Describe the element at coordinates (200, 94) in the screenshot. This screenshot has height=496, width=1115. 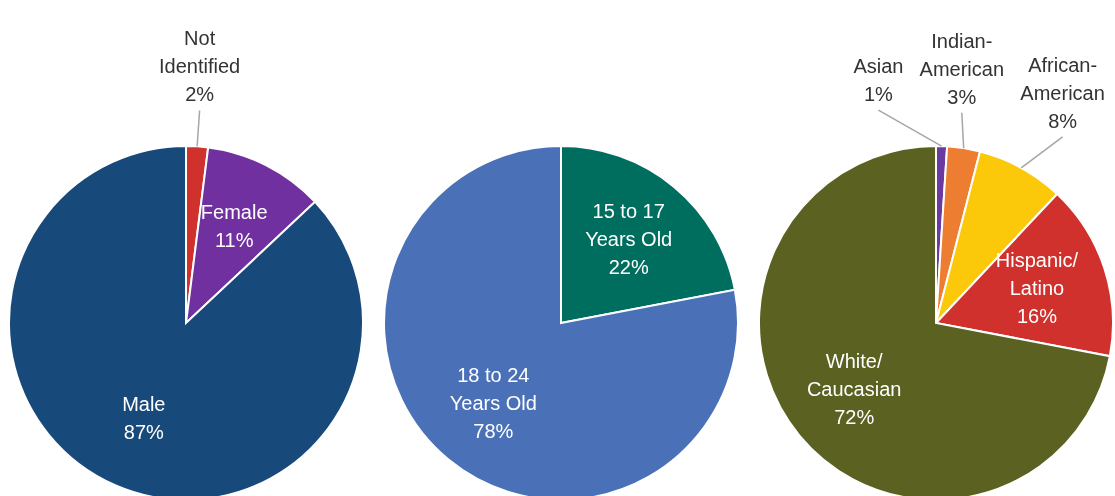
I see `data-label: 2%` at that location.